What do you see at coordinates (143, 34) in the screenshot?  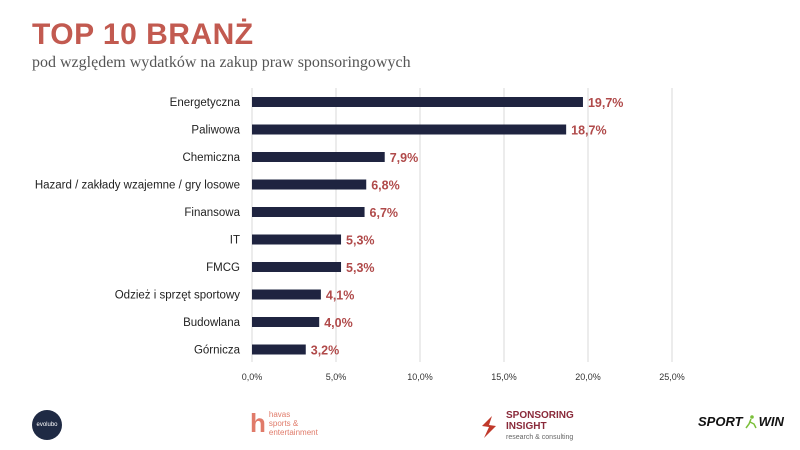 I see `chart-title: TOP 10 BRANŻ` at bounding box center [143, 34].